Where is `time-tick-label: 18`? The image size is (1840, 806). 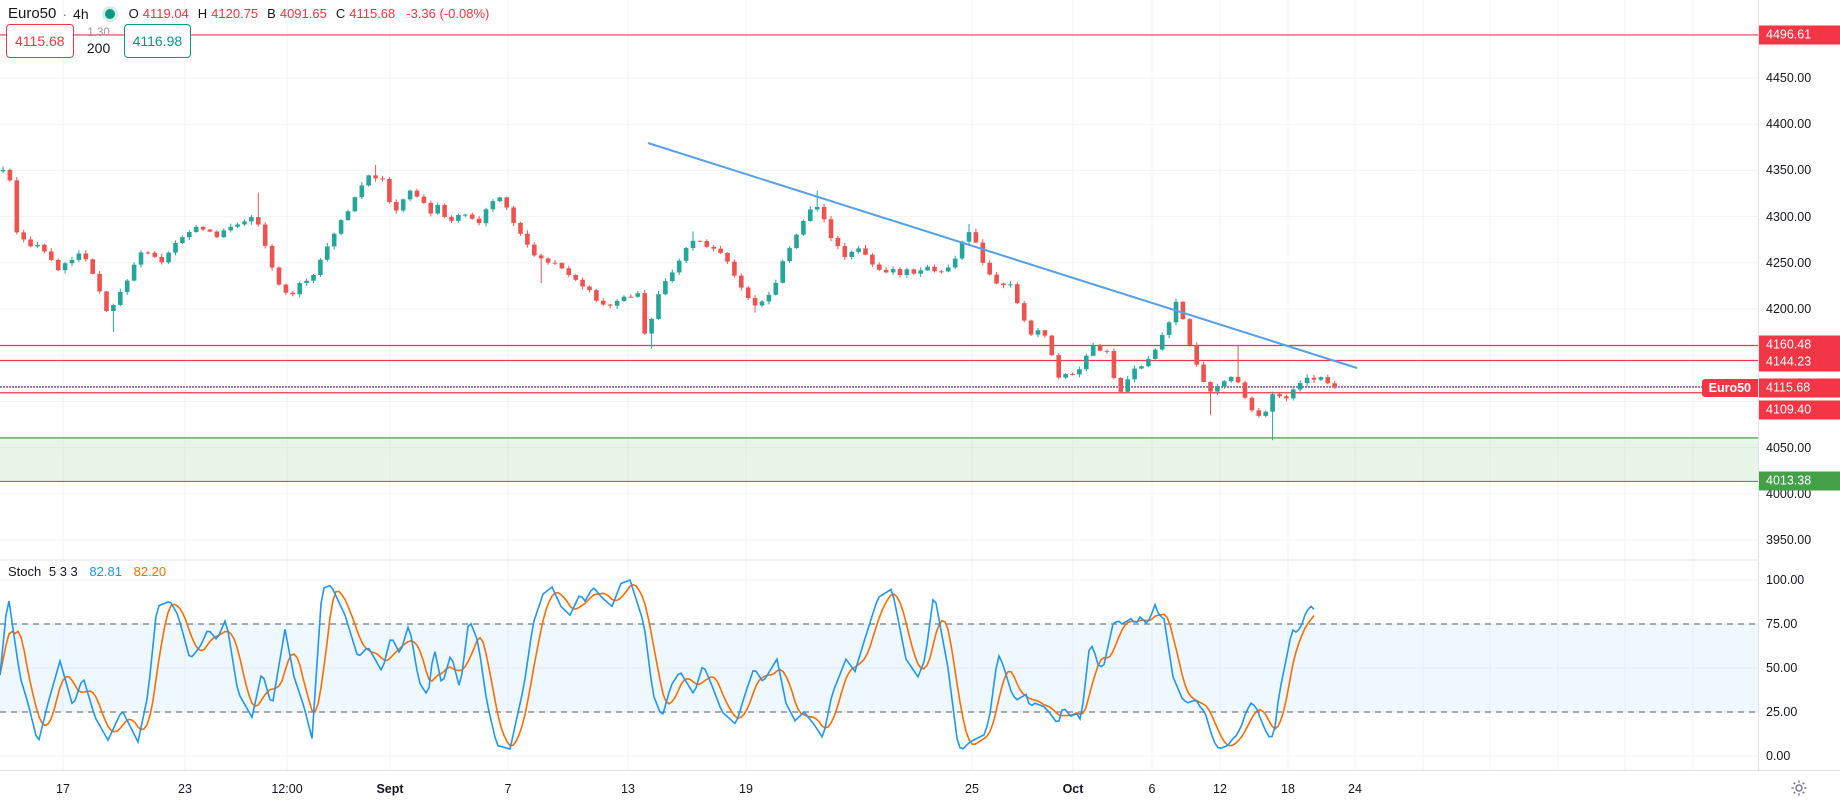 time-tick-label: 18 is located at coordinates (1288, 789).